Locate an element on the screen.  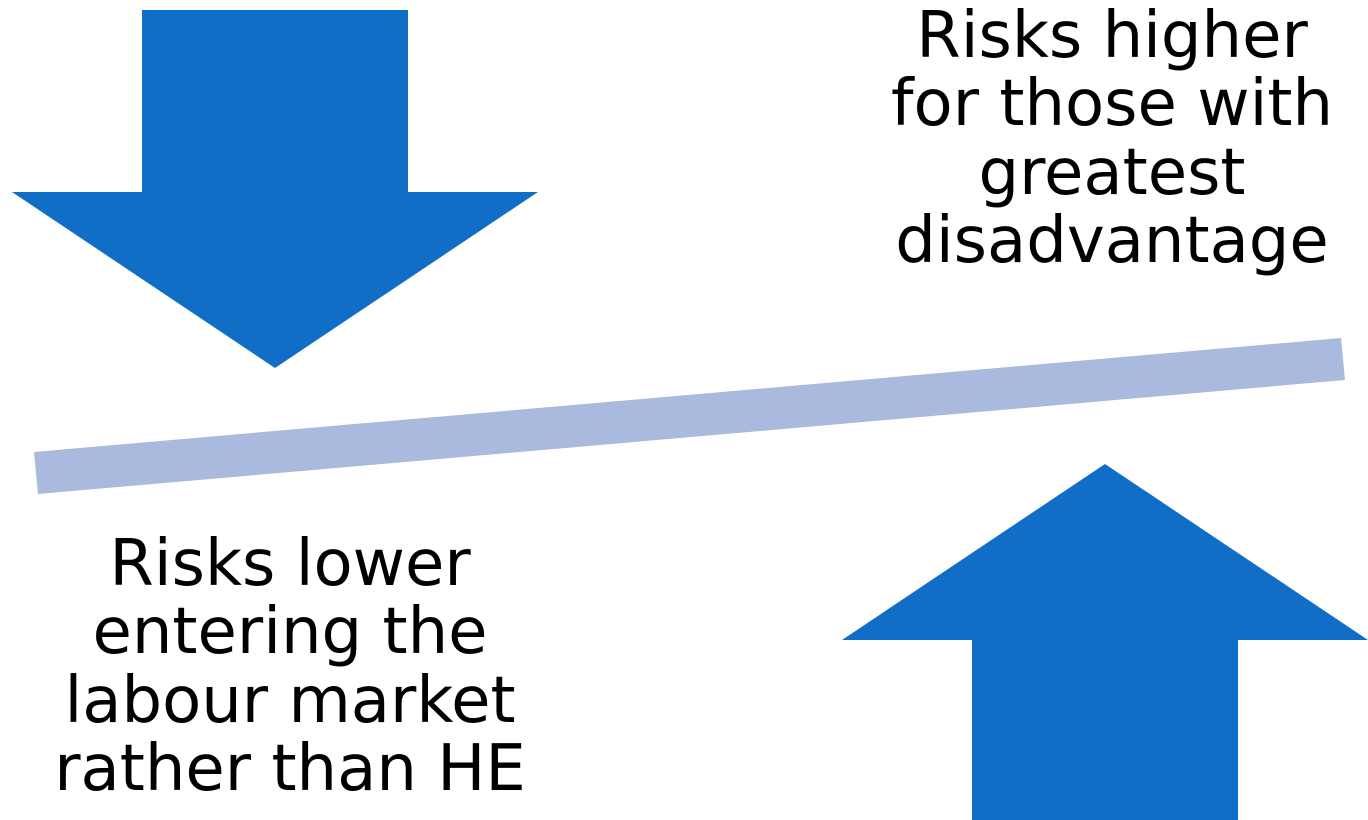
risks-higher-line-4: disadvantage is located at coordinates (1112, 241).